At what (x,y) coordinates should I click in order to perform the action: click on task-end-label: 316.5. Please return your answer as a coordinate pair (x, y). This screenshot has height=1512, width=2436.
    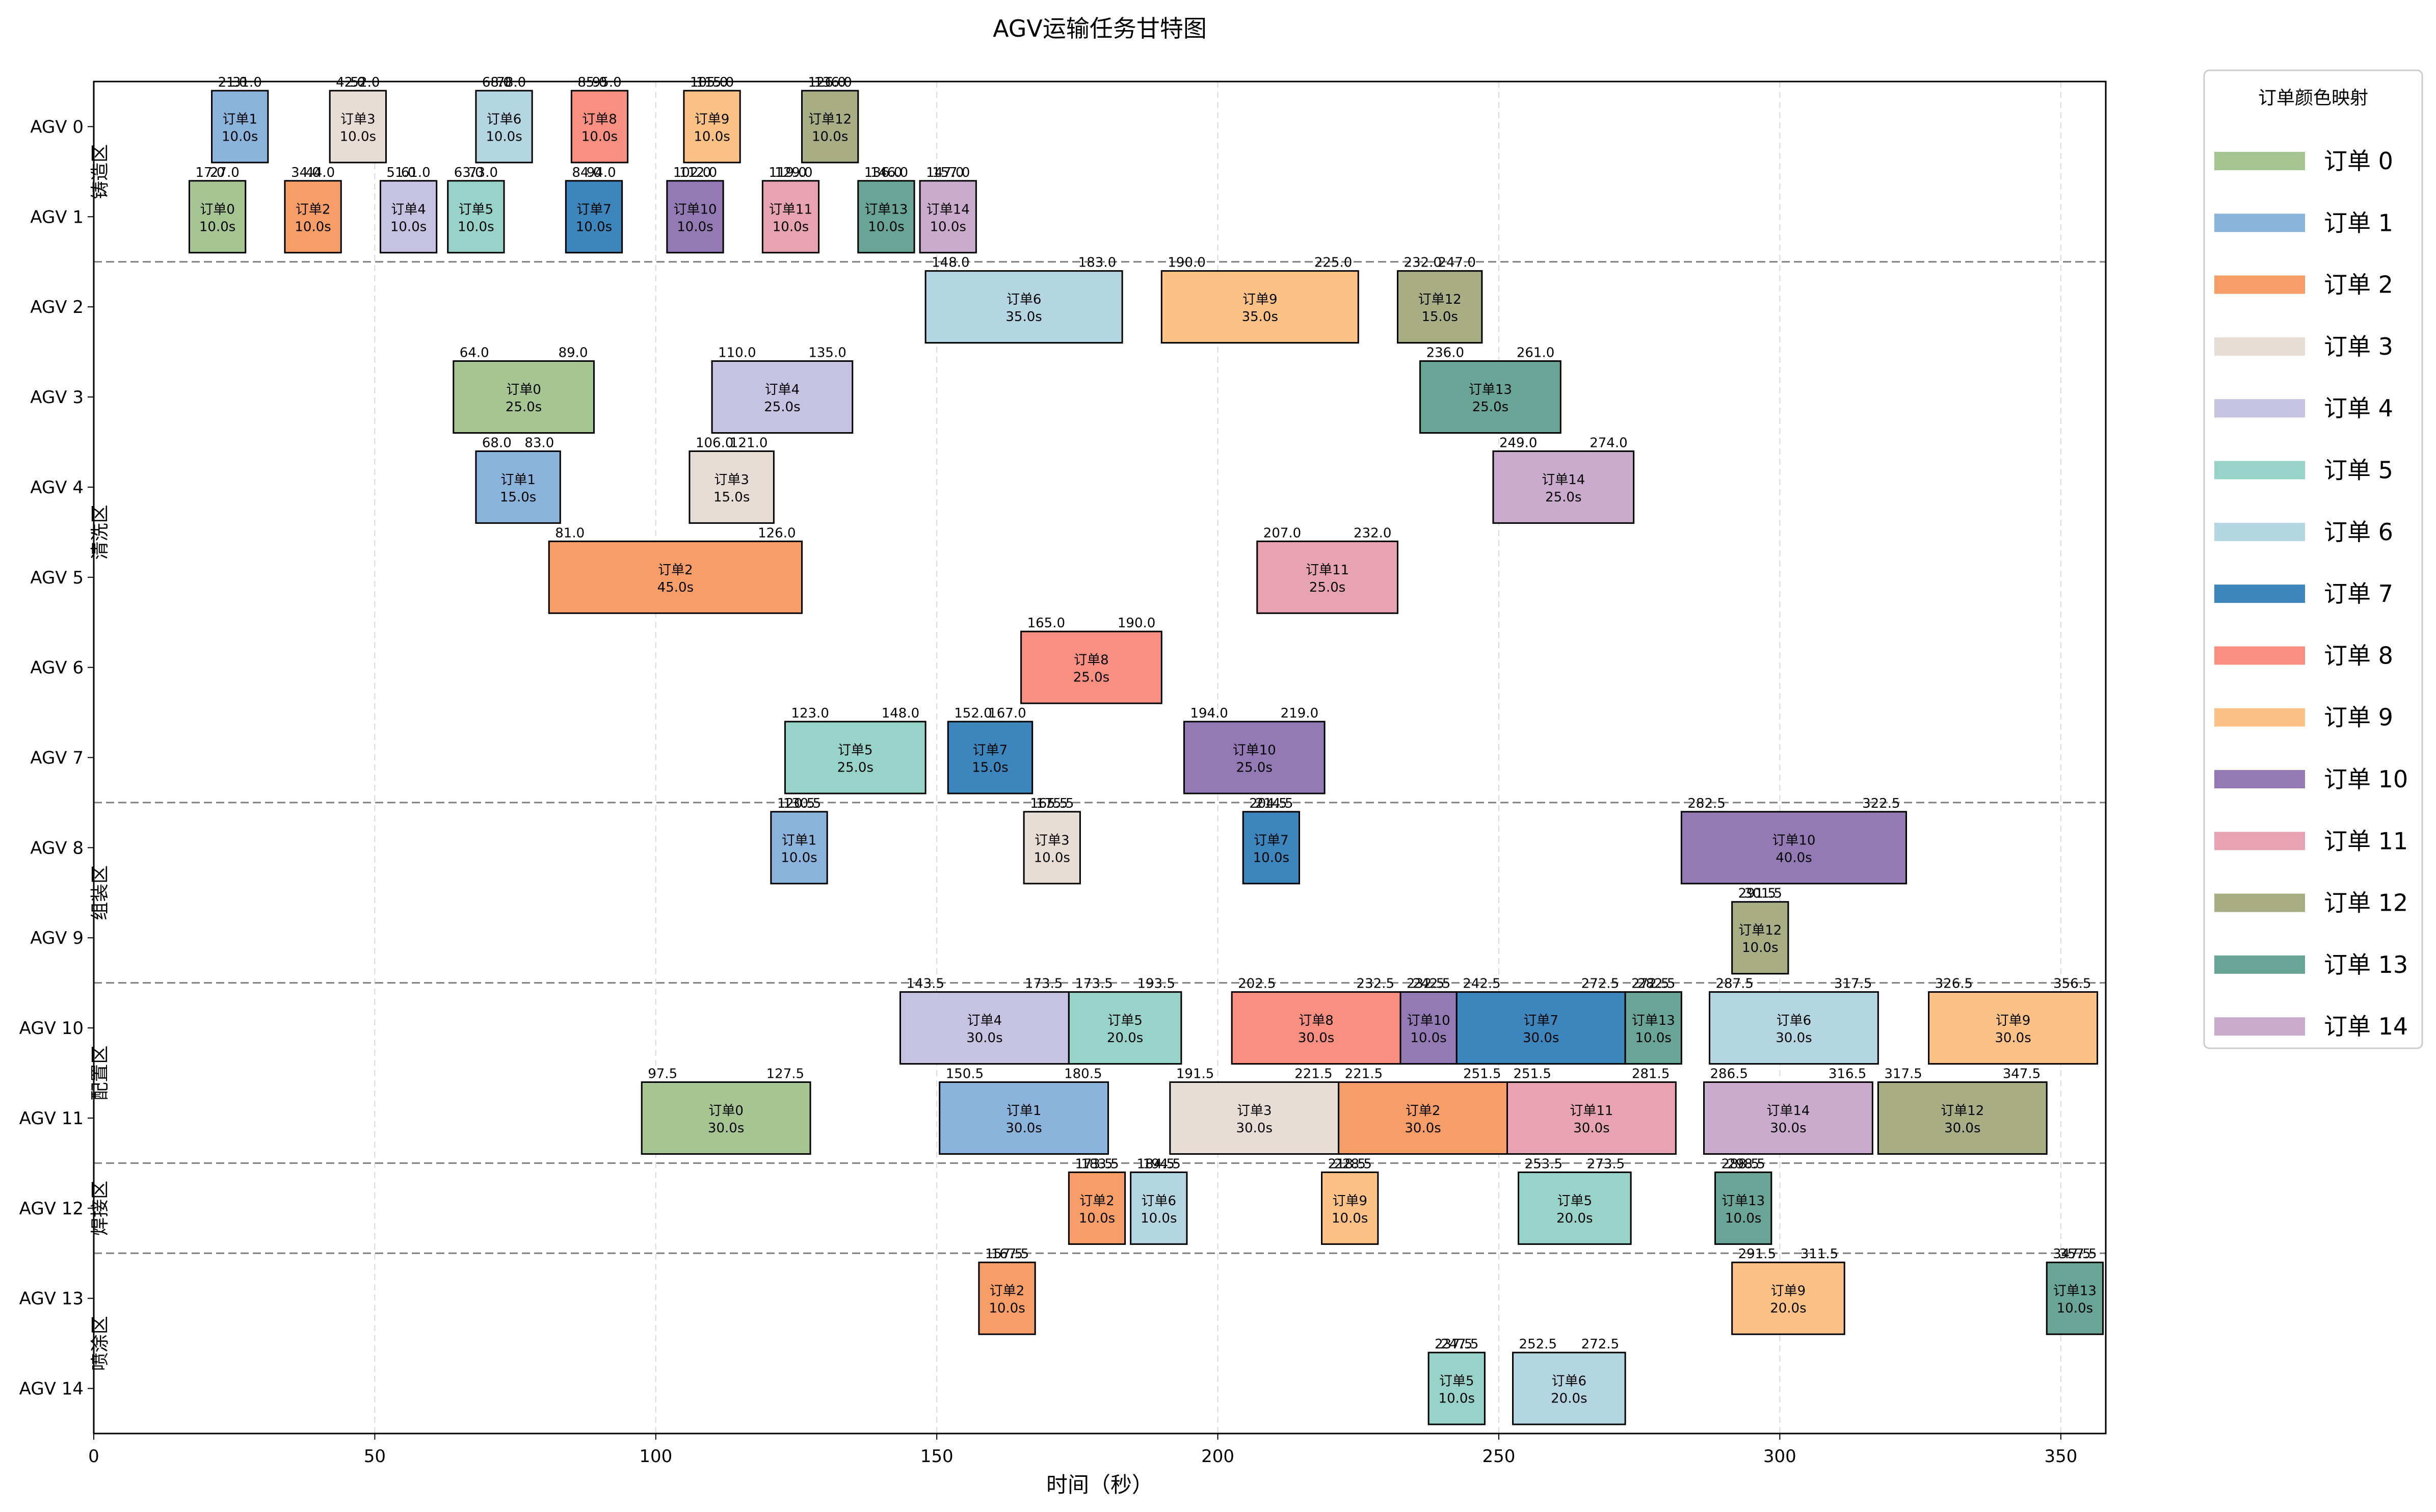
    Looking at the image, I should click on (1847, 1073).